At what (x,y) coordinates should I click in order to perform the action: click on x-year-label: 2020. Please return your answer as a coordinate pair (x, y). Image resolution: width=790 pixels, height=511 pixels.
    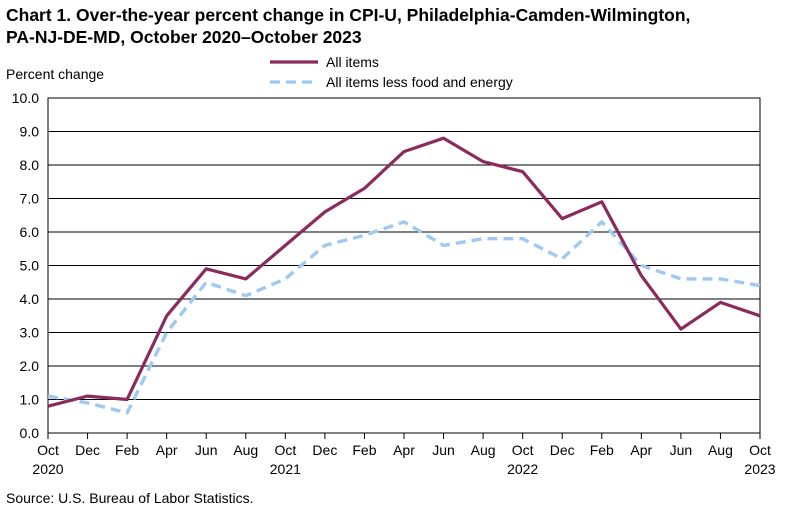
    Looking at the image, I should click on (47, 469).